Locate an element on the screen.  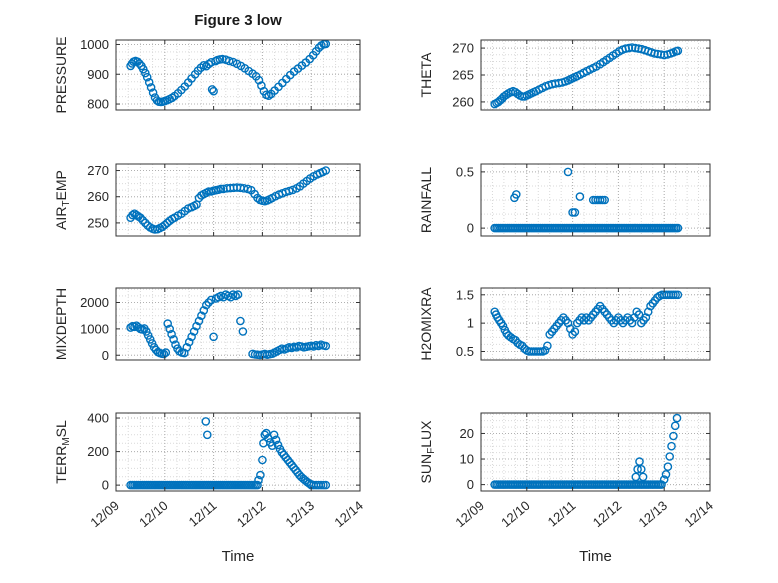
subplot-theta: 260 265 270 THETA is located at coordinates (564, 75).